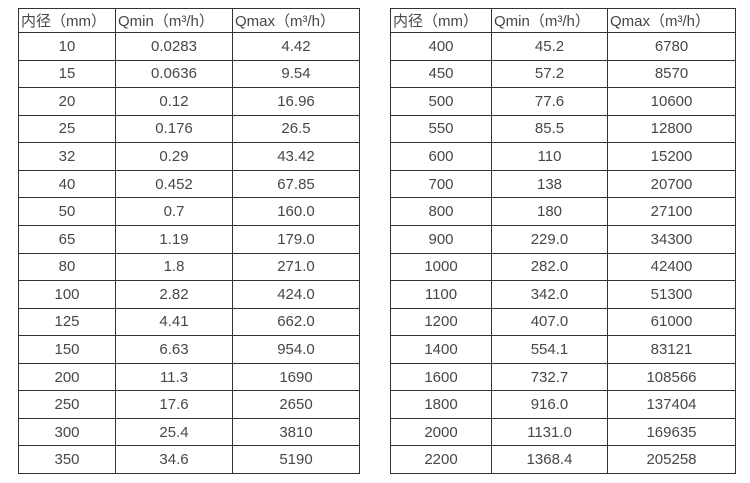 The width and height of the screenshot is (750, 483). I want to click on table-cell: 32, so click(67, 156).